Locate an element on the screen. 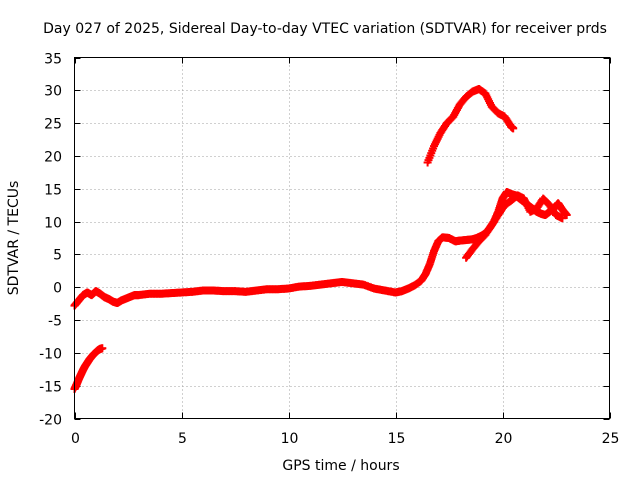 Image resolution: width=640 pixels, height=480 pixels. y-tick-labels: -20 -15 -10 -5 0 5 10 15 20 25 30 35 is located at coordinates (50, 240).